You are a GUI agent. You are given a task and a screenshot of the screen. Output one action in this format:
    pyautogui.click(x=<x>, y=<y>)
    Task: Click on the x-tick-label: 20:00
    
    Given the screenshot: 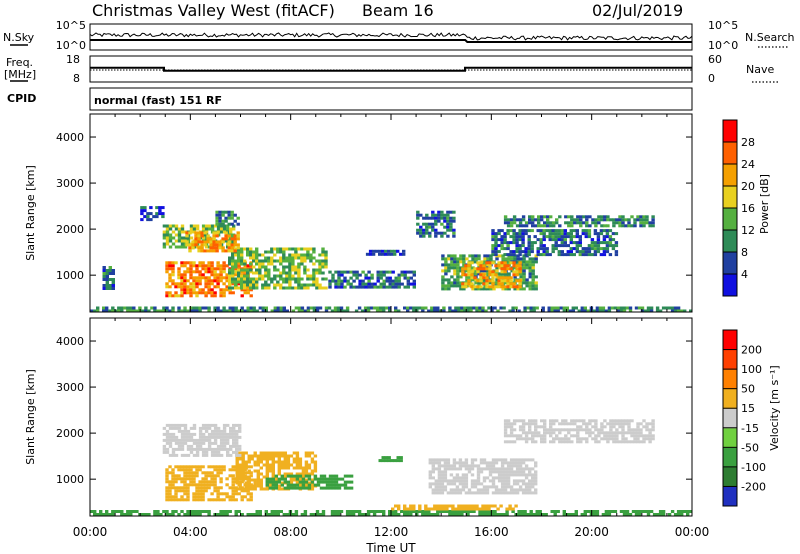 What is the action you would take?
    pyautogui.click(x=591, y=532)
    